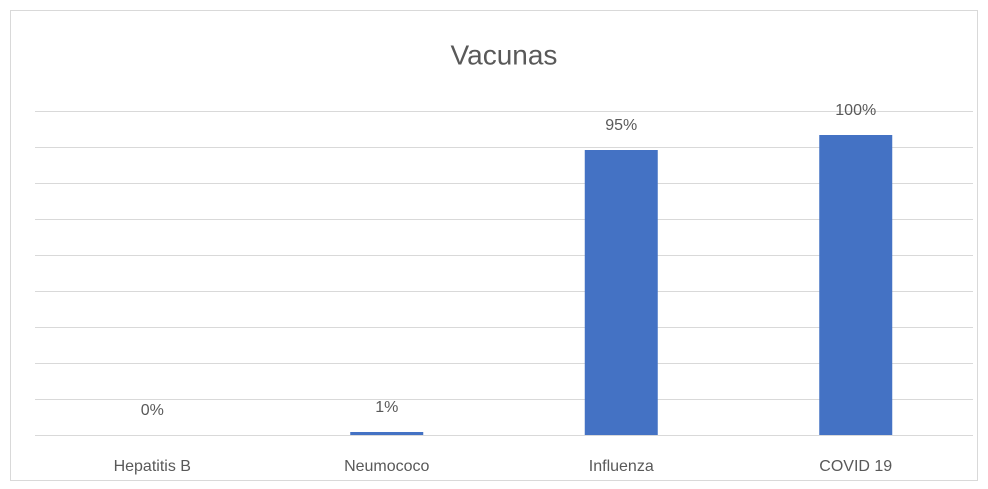  Describe the element at coordinates (386, 466) in the screenshot. I see `x-tick-label: Neumococo` at that location.